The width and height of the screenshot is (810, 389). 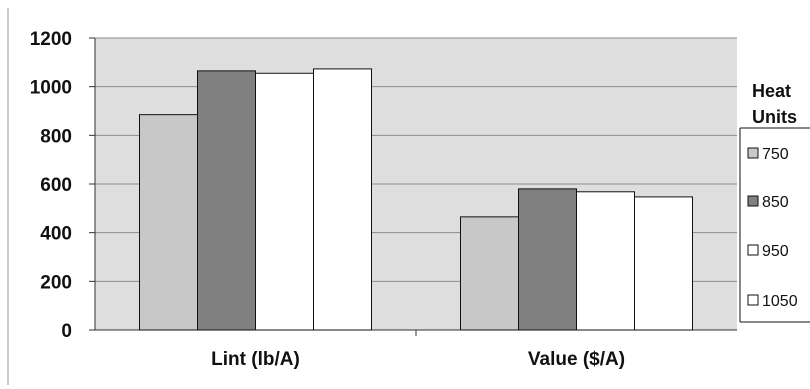 What do you see at coordinates (51, 88) in the screenshot?
I see `y-tick-label: 1000` at bounding box center [51, 88].